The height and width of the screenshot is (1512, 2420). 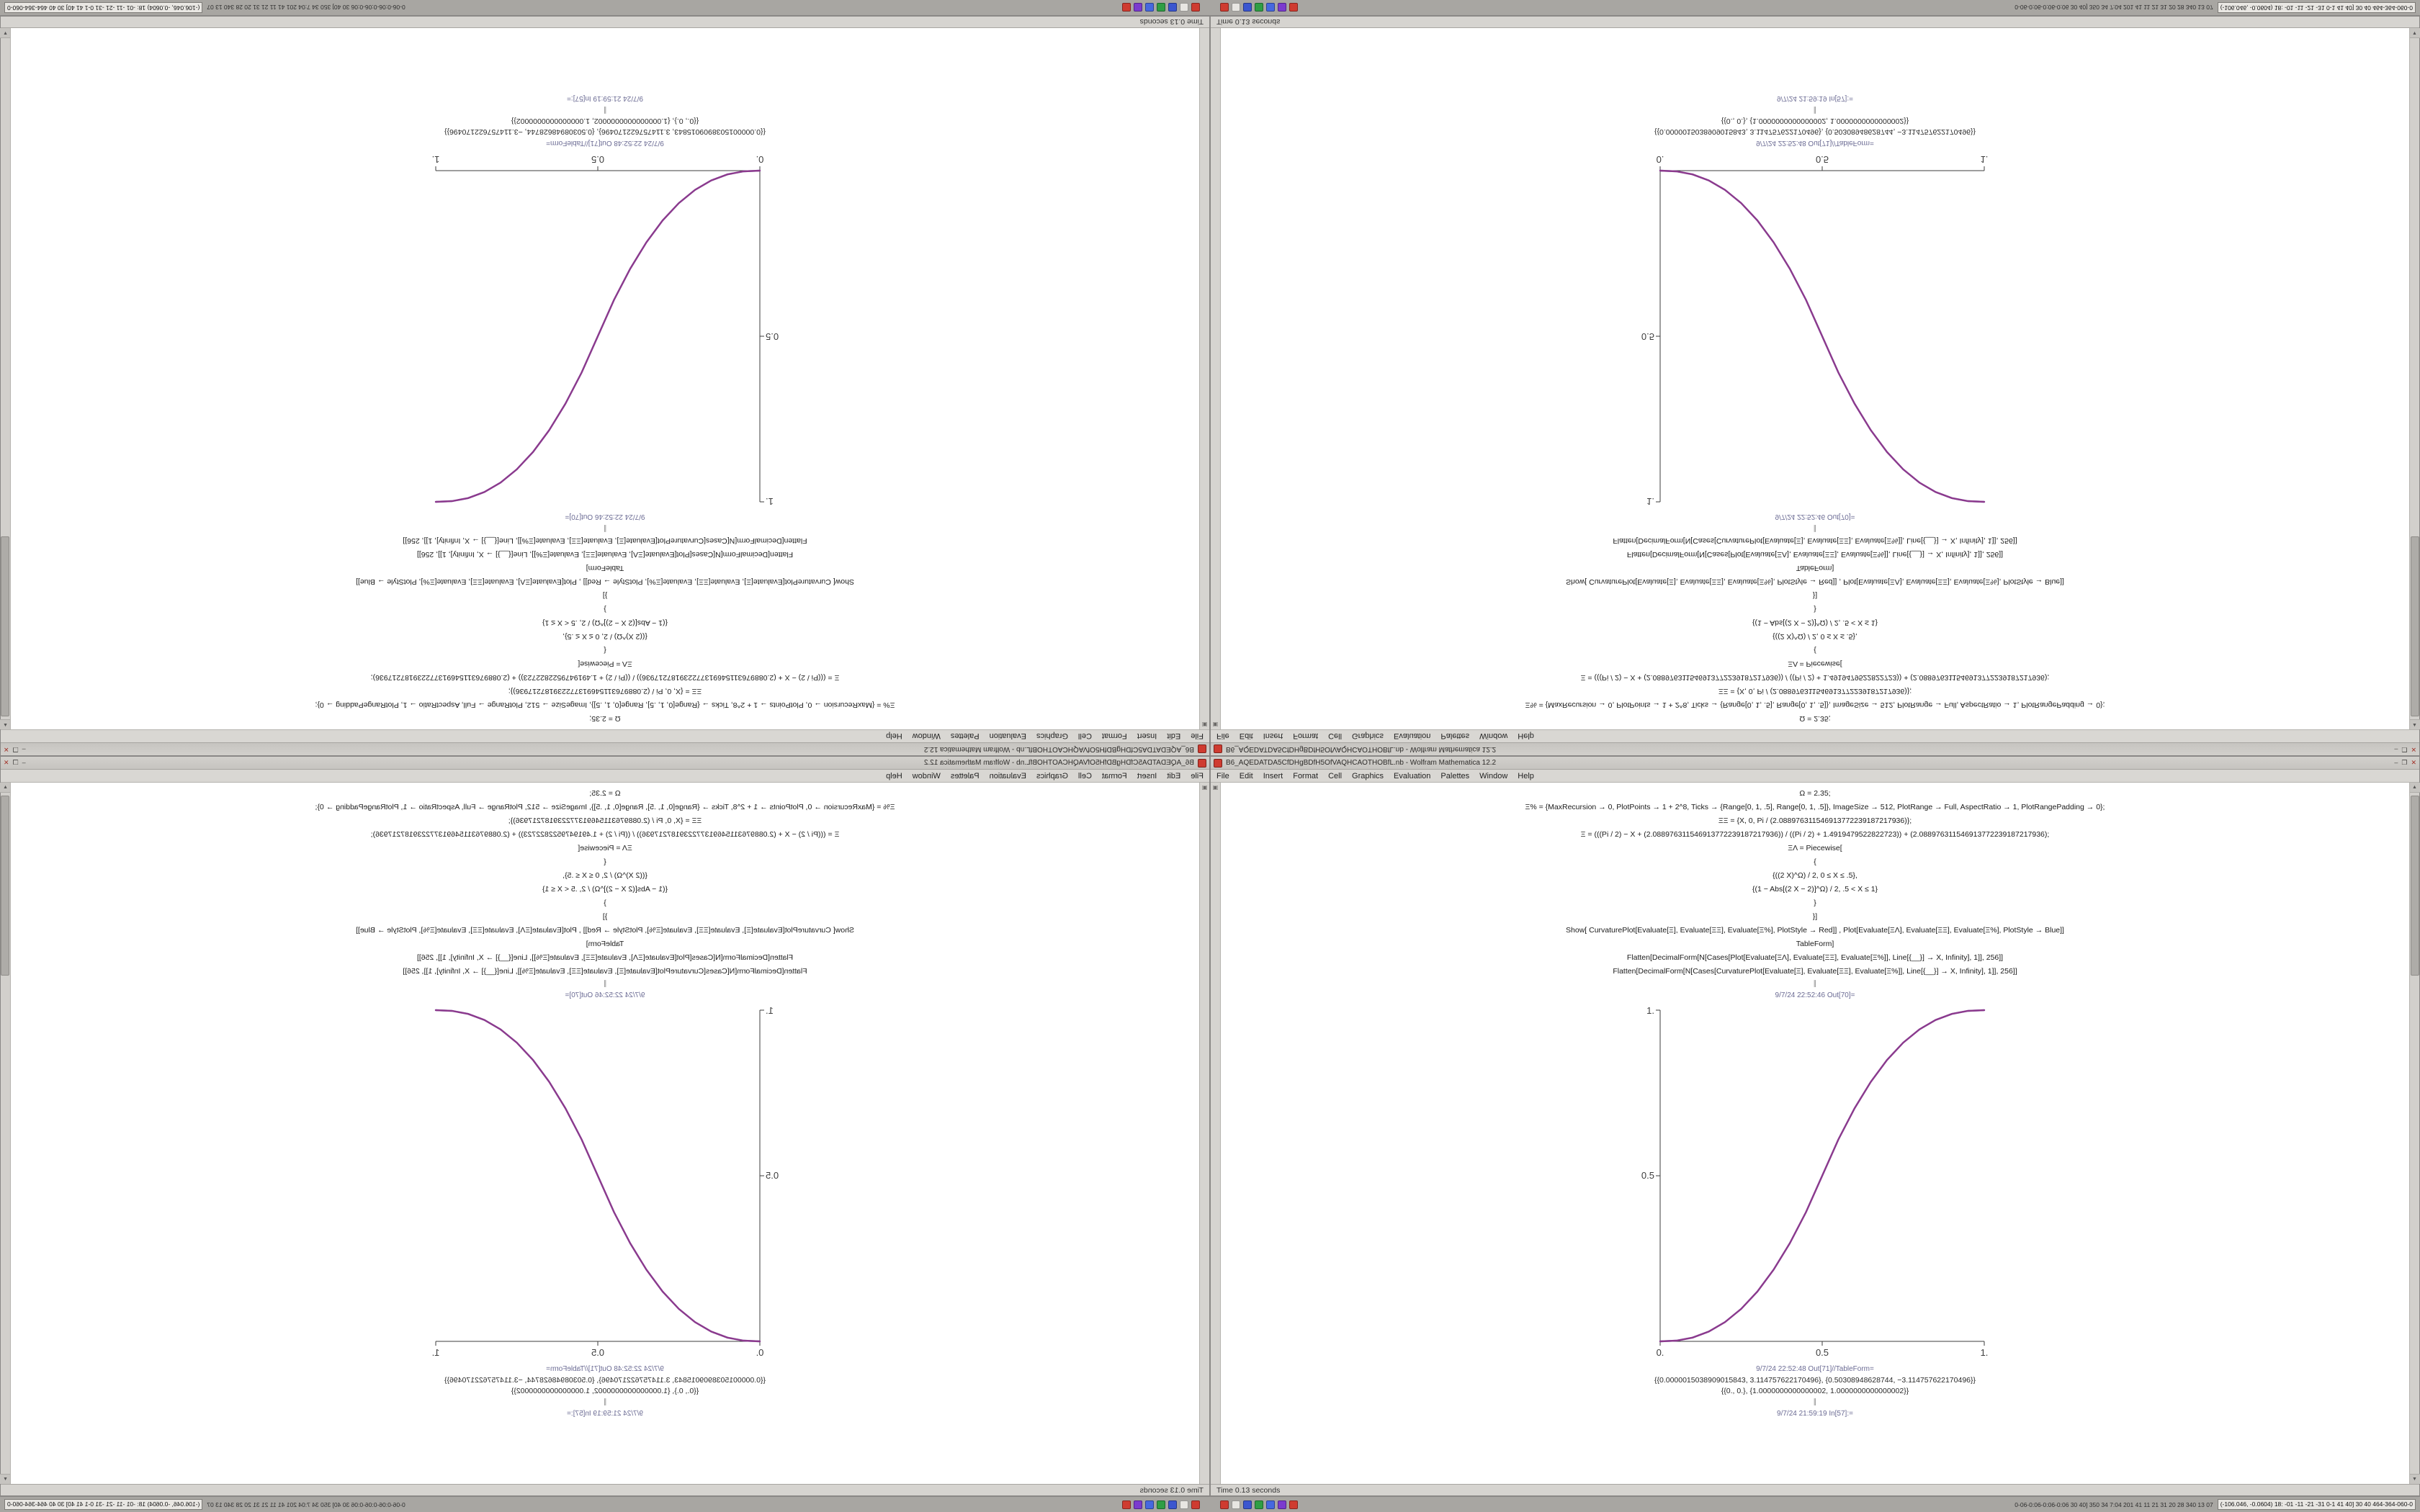 What do you see at coordinates (926, 775) in the screenshot?
I see `menu-window: Window` at bounding box center [926, 775].